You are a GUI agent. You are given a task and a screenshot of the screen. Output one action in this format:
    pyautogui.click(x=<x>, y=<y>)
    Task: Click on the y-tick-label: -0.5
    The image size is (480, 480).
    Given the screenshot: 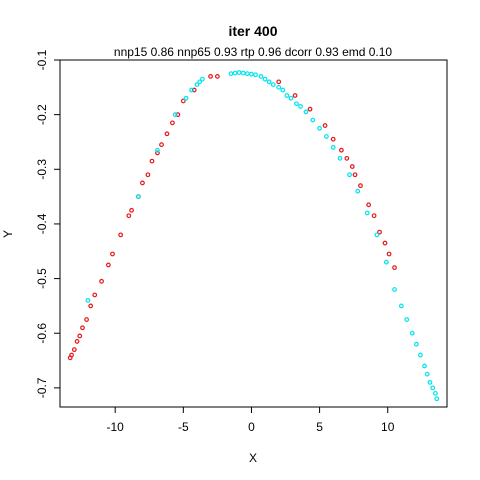 What is the action you would take?
    pyautogui.click(x=42, y=278)
    